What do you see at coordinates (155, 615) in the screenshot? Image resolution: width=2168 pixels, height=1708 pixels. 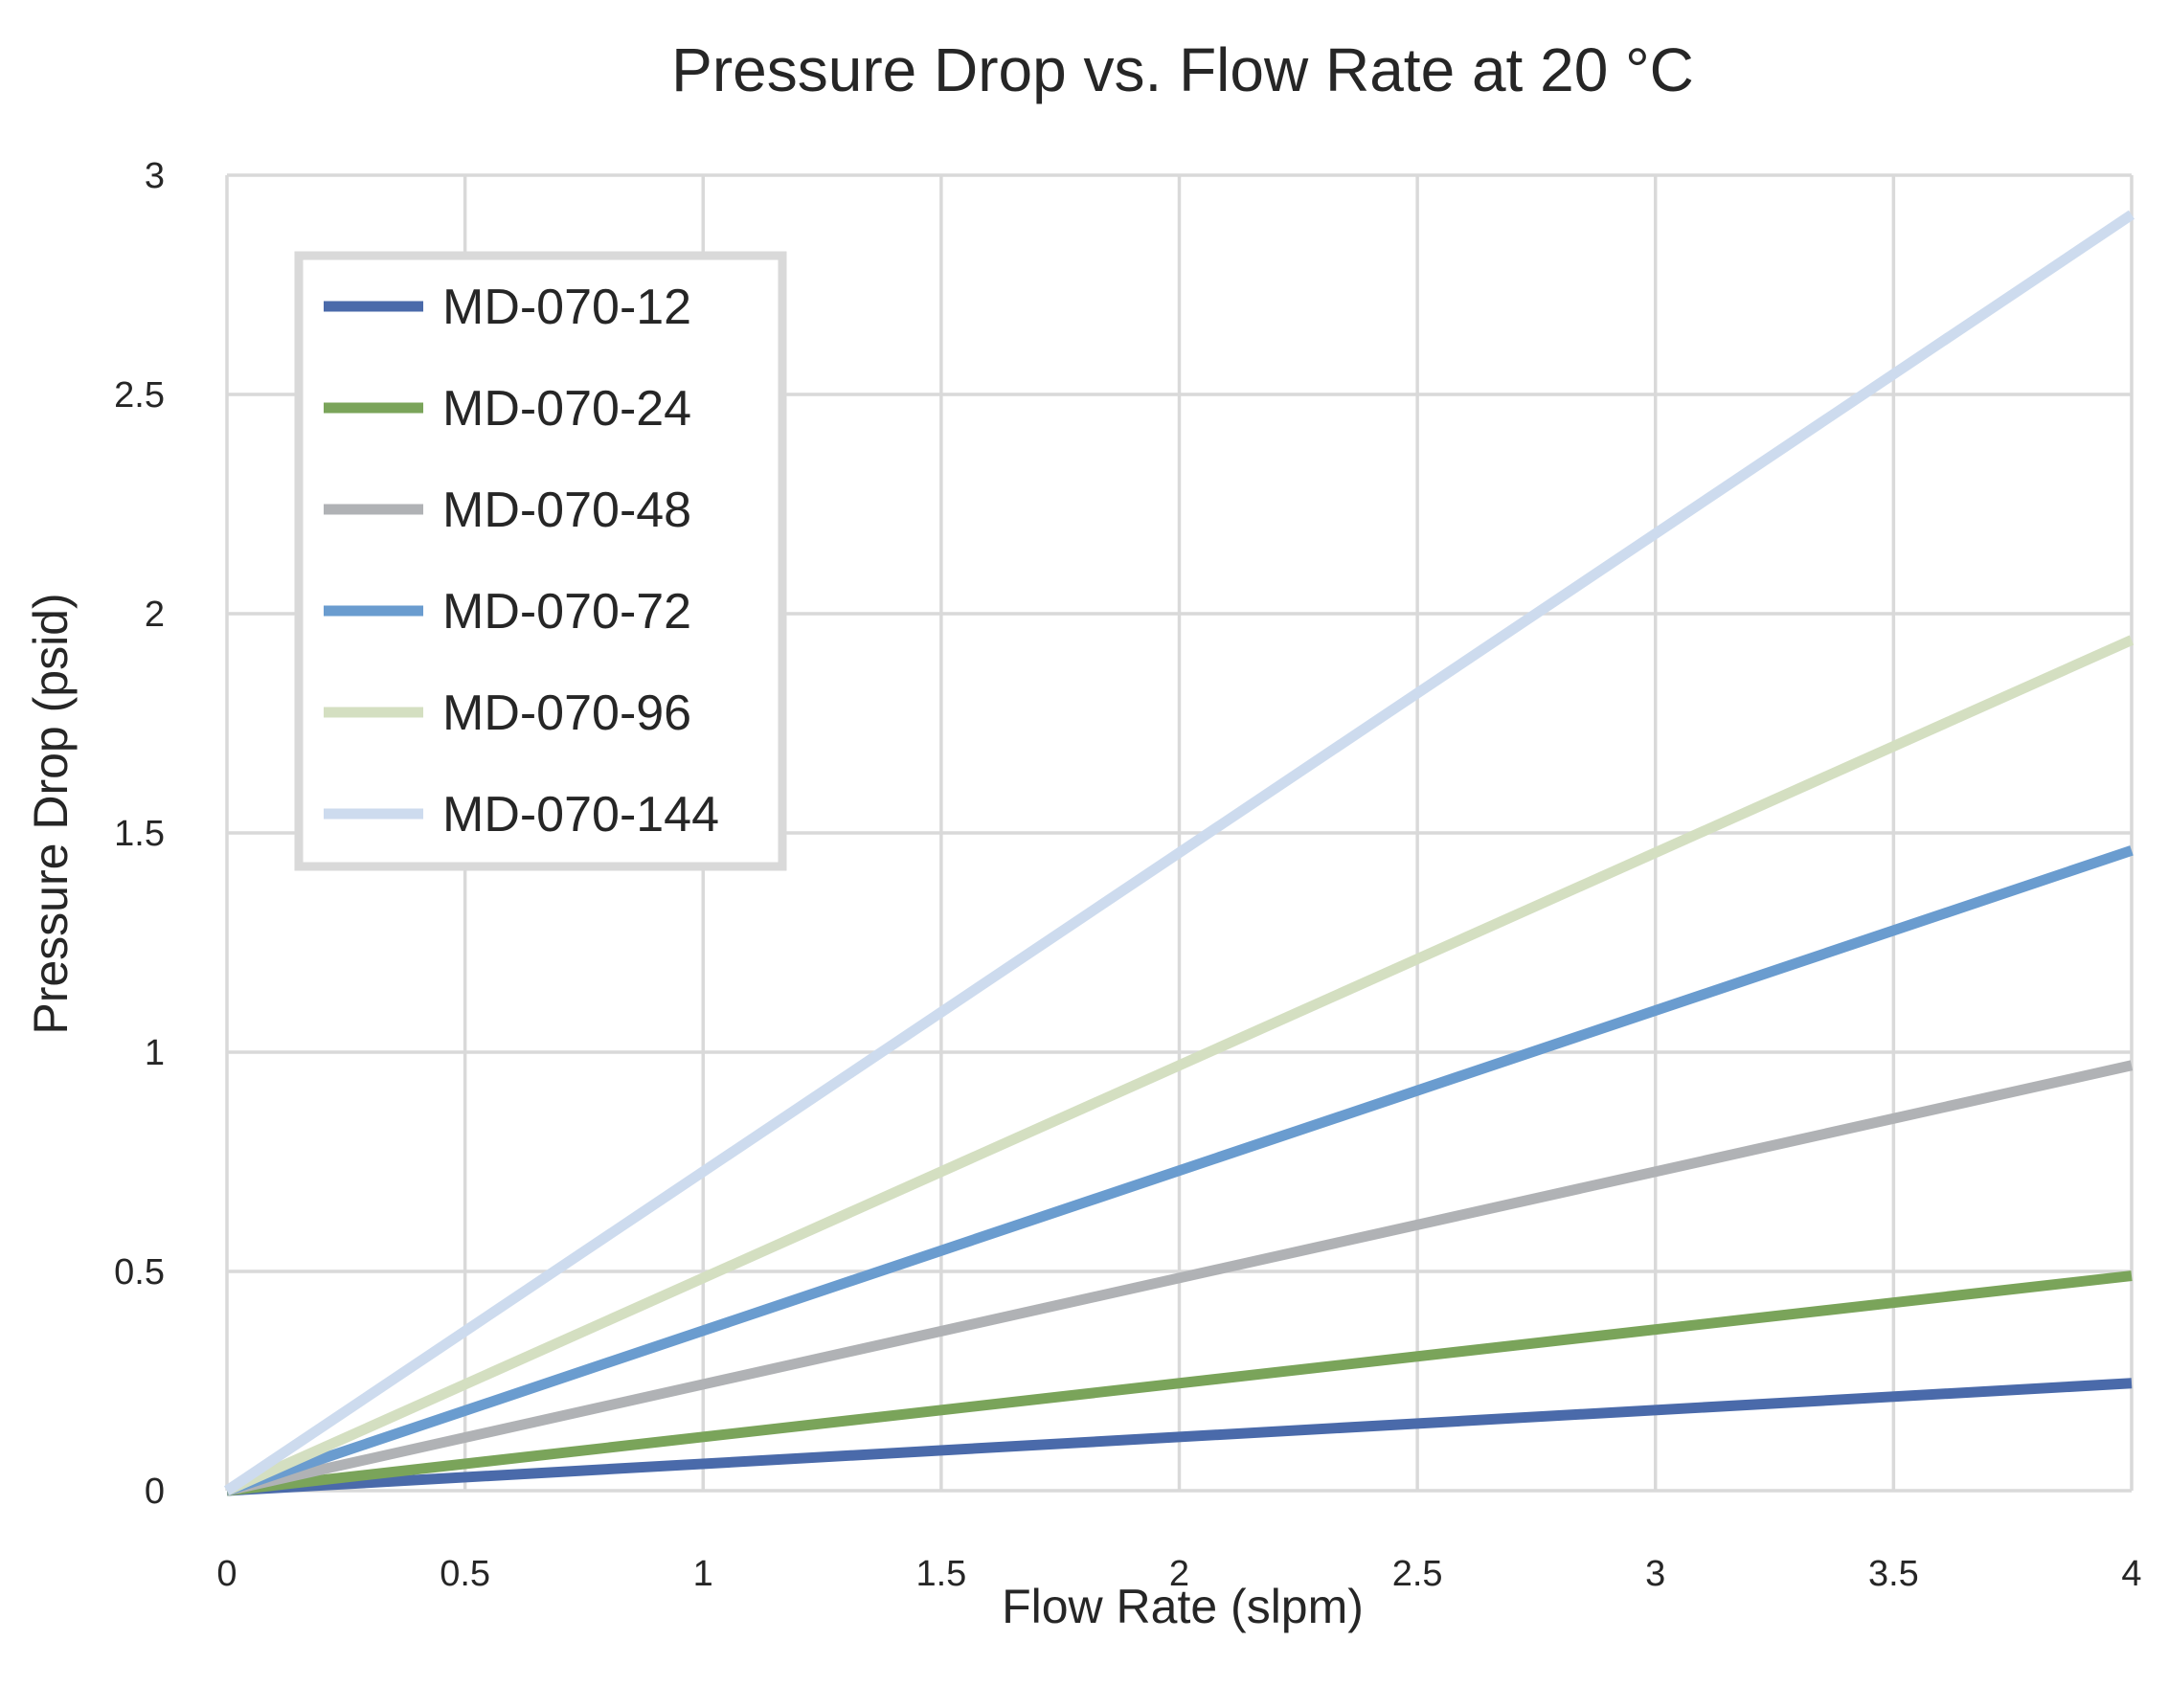 I see `y-tick-label: 2` at bounding box center [155, 615].